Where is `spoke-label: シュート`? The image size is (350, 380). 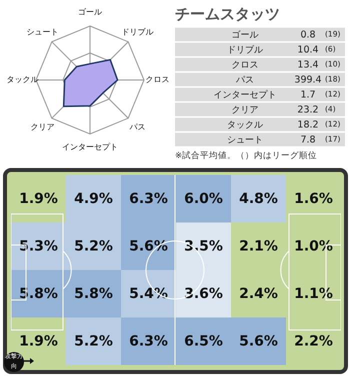 spoke-label: シュート is located at coordinates (42, 31).